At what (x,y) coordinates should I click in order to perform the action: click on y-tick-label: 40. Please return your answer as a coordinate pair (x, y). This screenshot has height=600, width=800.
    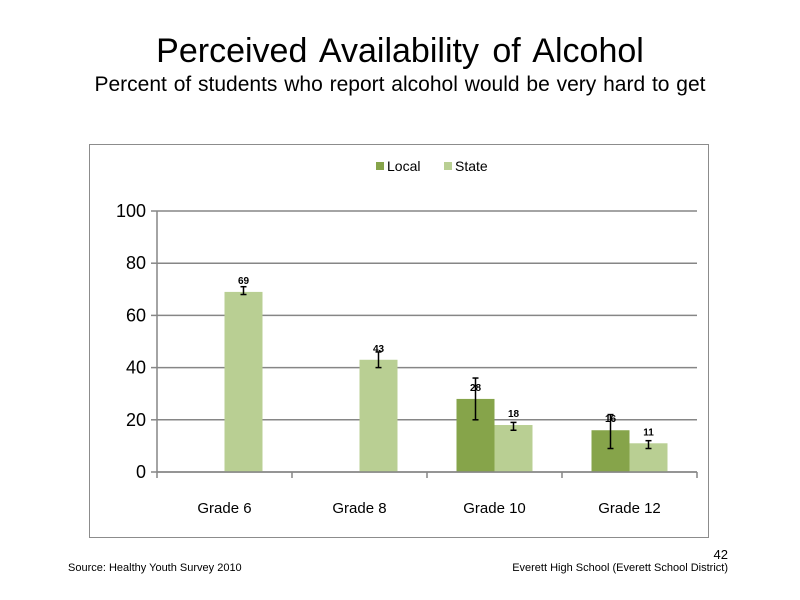
    Looking at the image, I should click on (136, 368).